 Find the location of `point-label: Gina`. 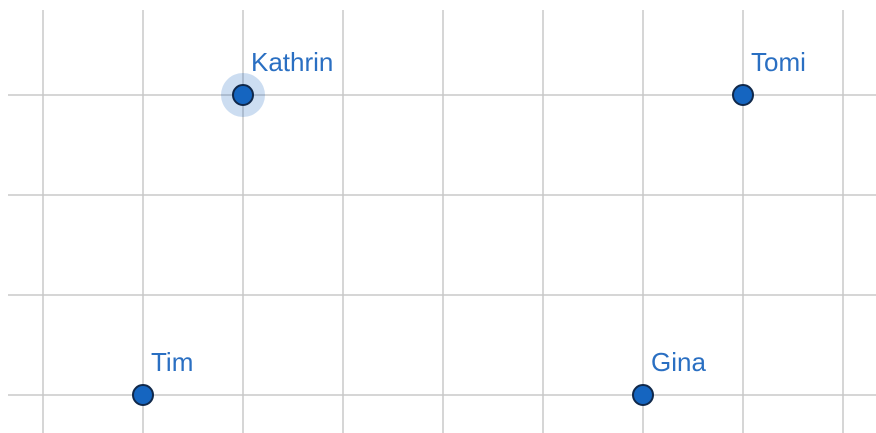

point-label: Gina is located at coordinates (678, 362).